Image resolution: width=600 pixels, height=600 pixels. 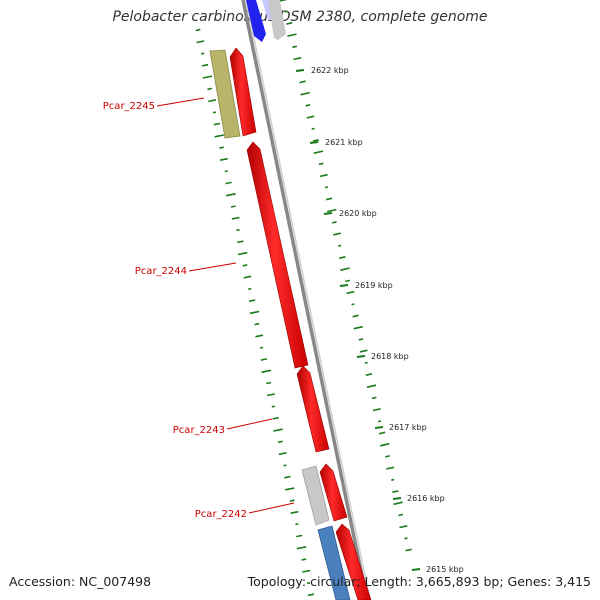 What do you see at coordinates (80, 581) in the screenshot?
I see `accession-label: Accession: NC_007498` at bounding box center [80, 581].